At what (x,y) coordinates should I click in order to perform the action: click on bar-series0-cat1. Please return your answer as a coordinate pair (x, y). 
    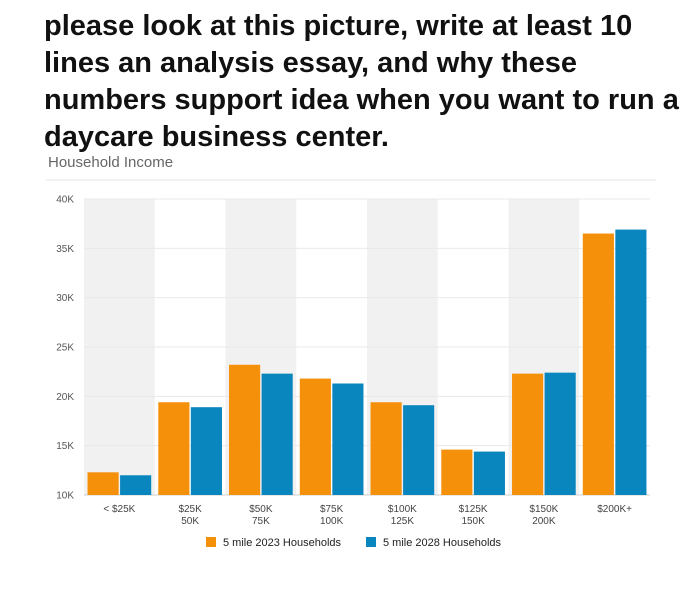
    Looking at the image, I should click on (174, 448).